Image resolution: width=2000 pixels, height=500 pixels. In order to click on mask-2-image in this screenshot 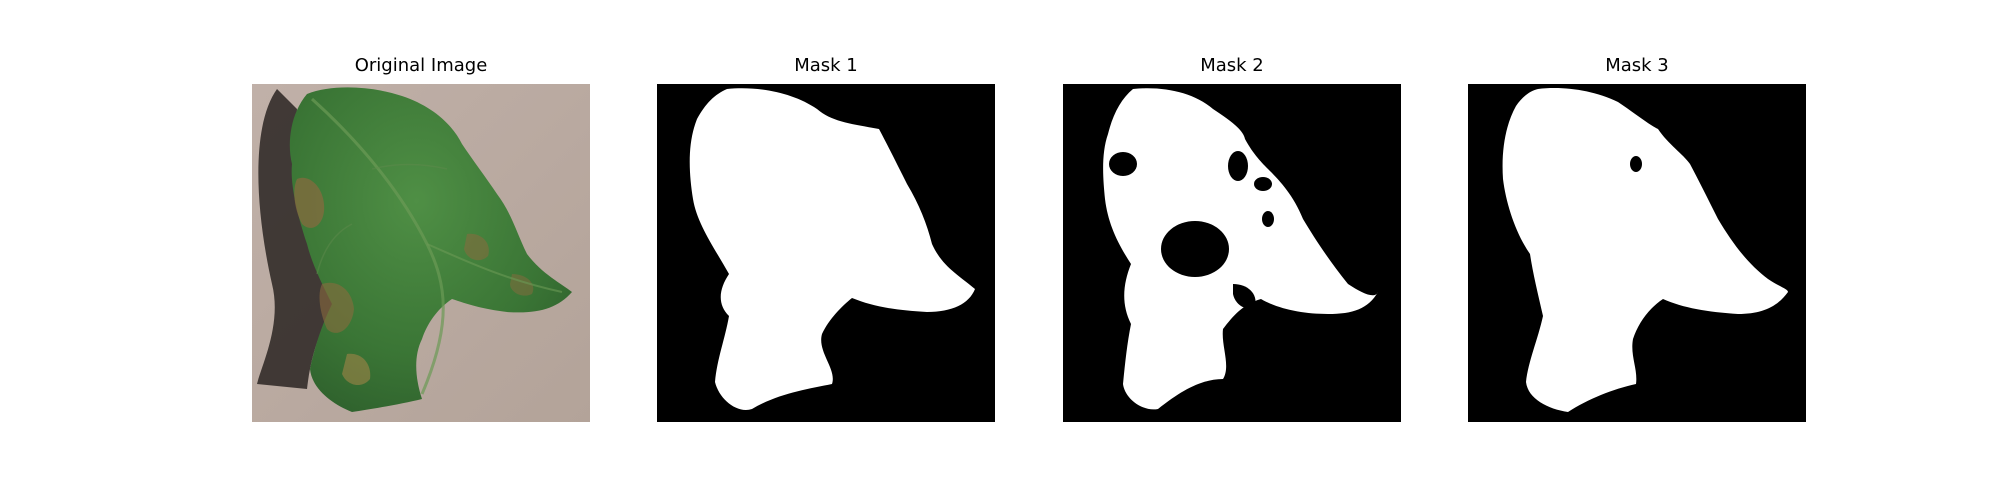, I will do `click(1232, 253)`.